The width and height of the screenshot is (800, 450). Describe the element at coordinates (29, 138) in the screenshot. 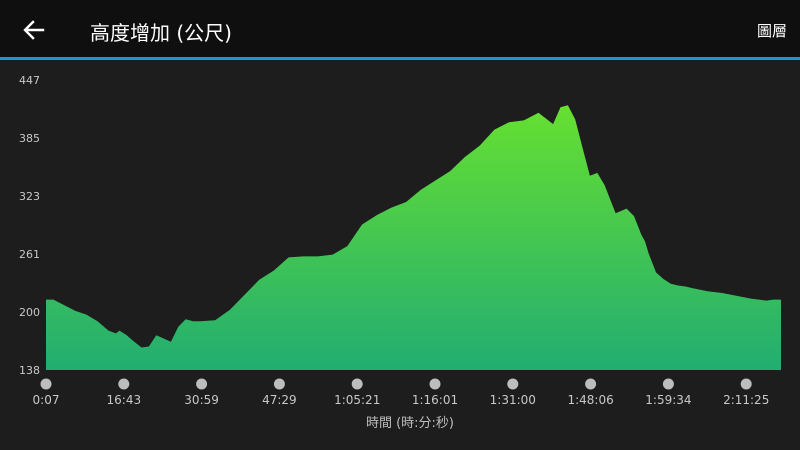

I see `y-tick-label: 385` at that location.